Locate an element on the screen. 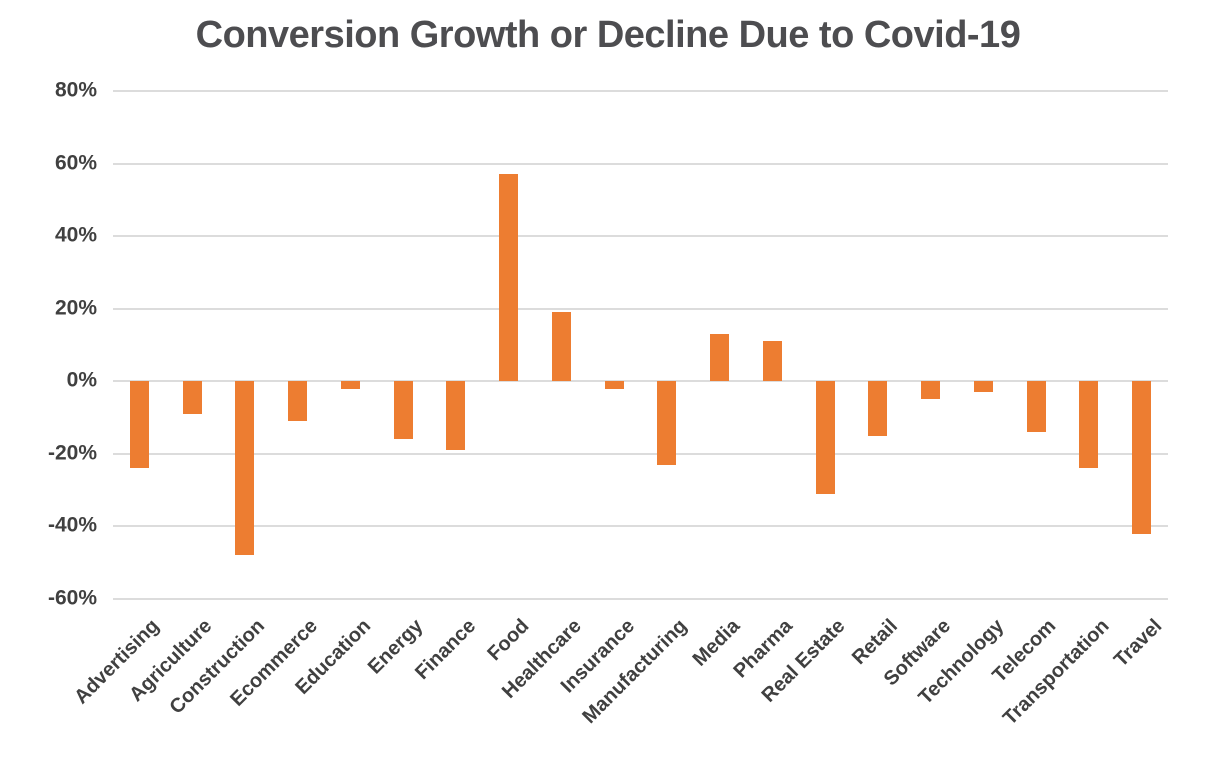  bar-pharma is located at coordinates (772, 361).